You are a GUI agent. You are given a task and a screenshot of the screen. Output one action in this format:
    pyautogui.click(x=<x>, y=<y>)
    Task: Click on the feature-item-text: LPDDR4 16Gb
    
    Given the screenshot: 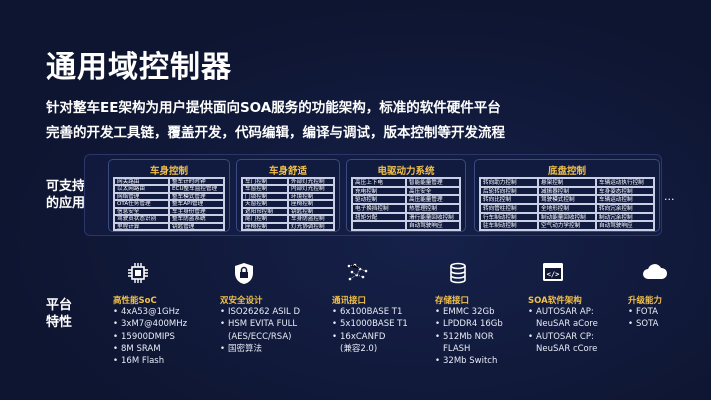 What is the action you would take?
    pyautogui.click(x=473, y=324)
    